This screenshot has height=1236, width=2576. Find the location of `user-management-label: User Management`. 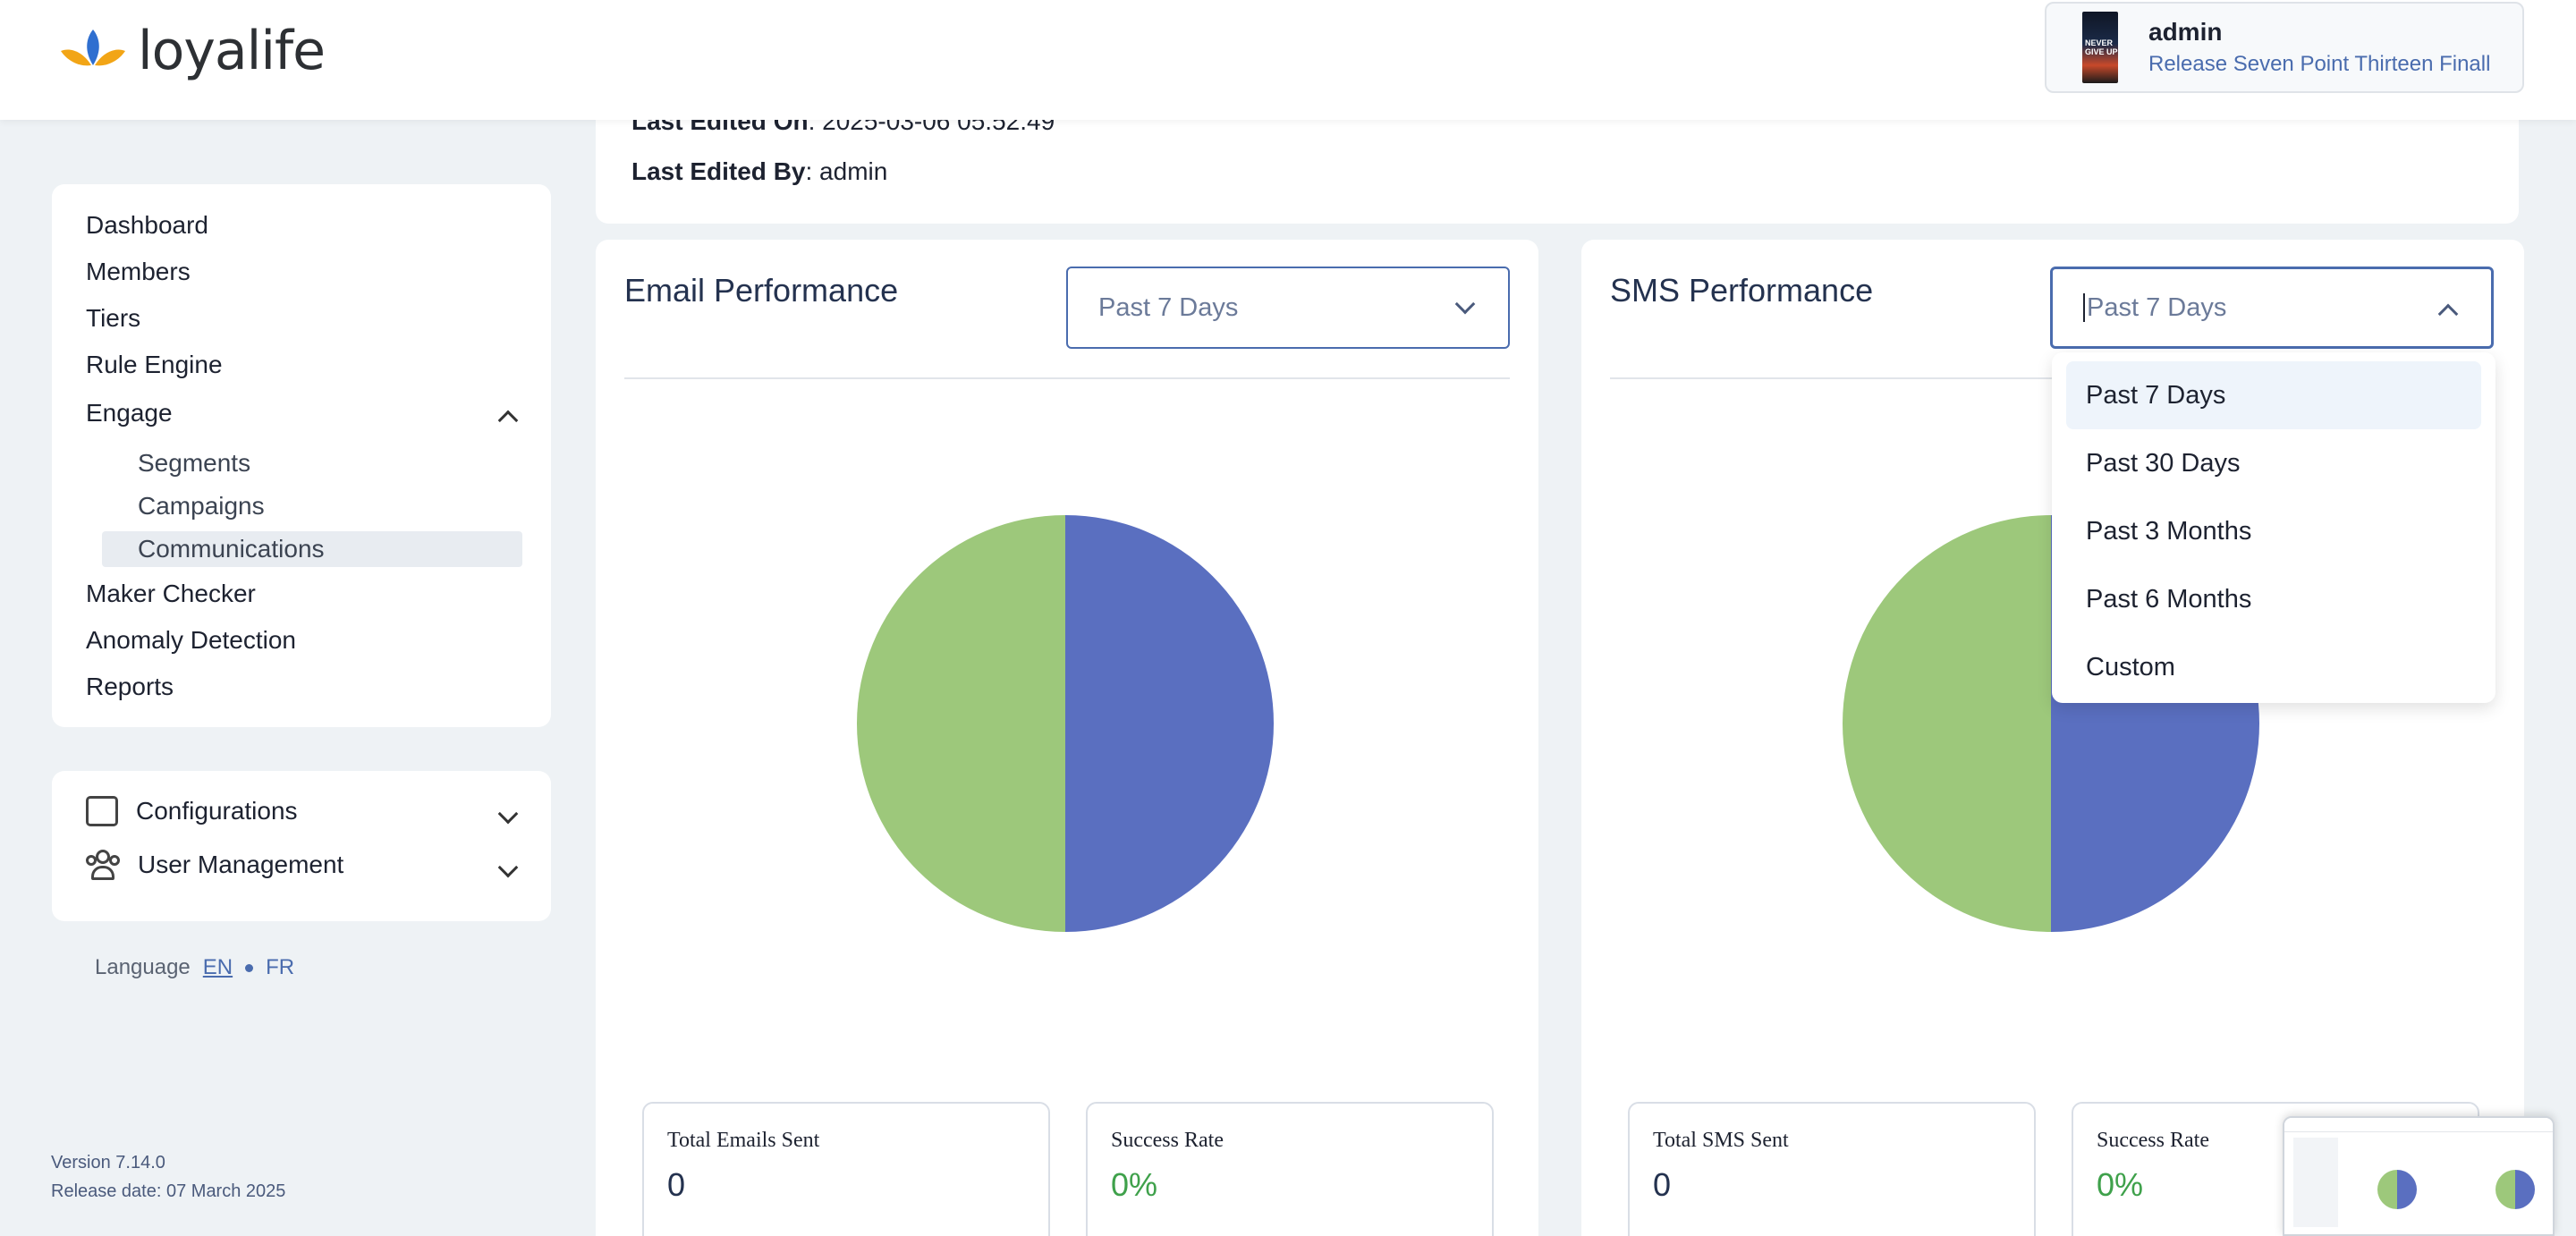

user-management-label: User Management is located at coordinates (241, 865).